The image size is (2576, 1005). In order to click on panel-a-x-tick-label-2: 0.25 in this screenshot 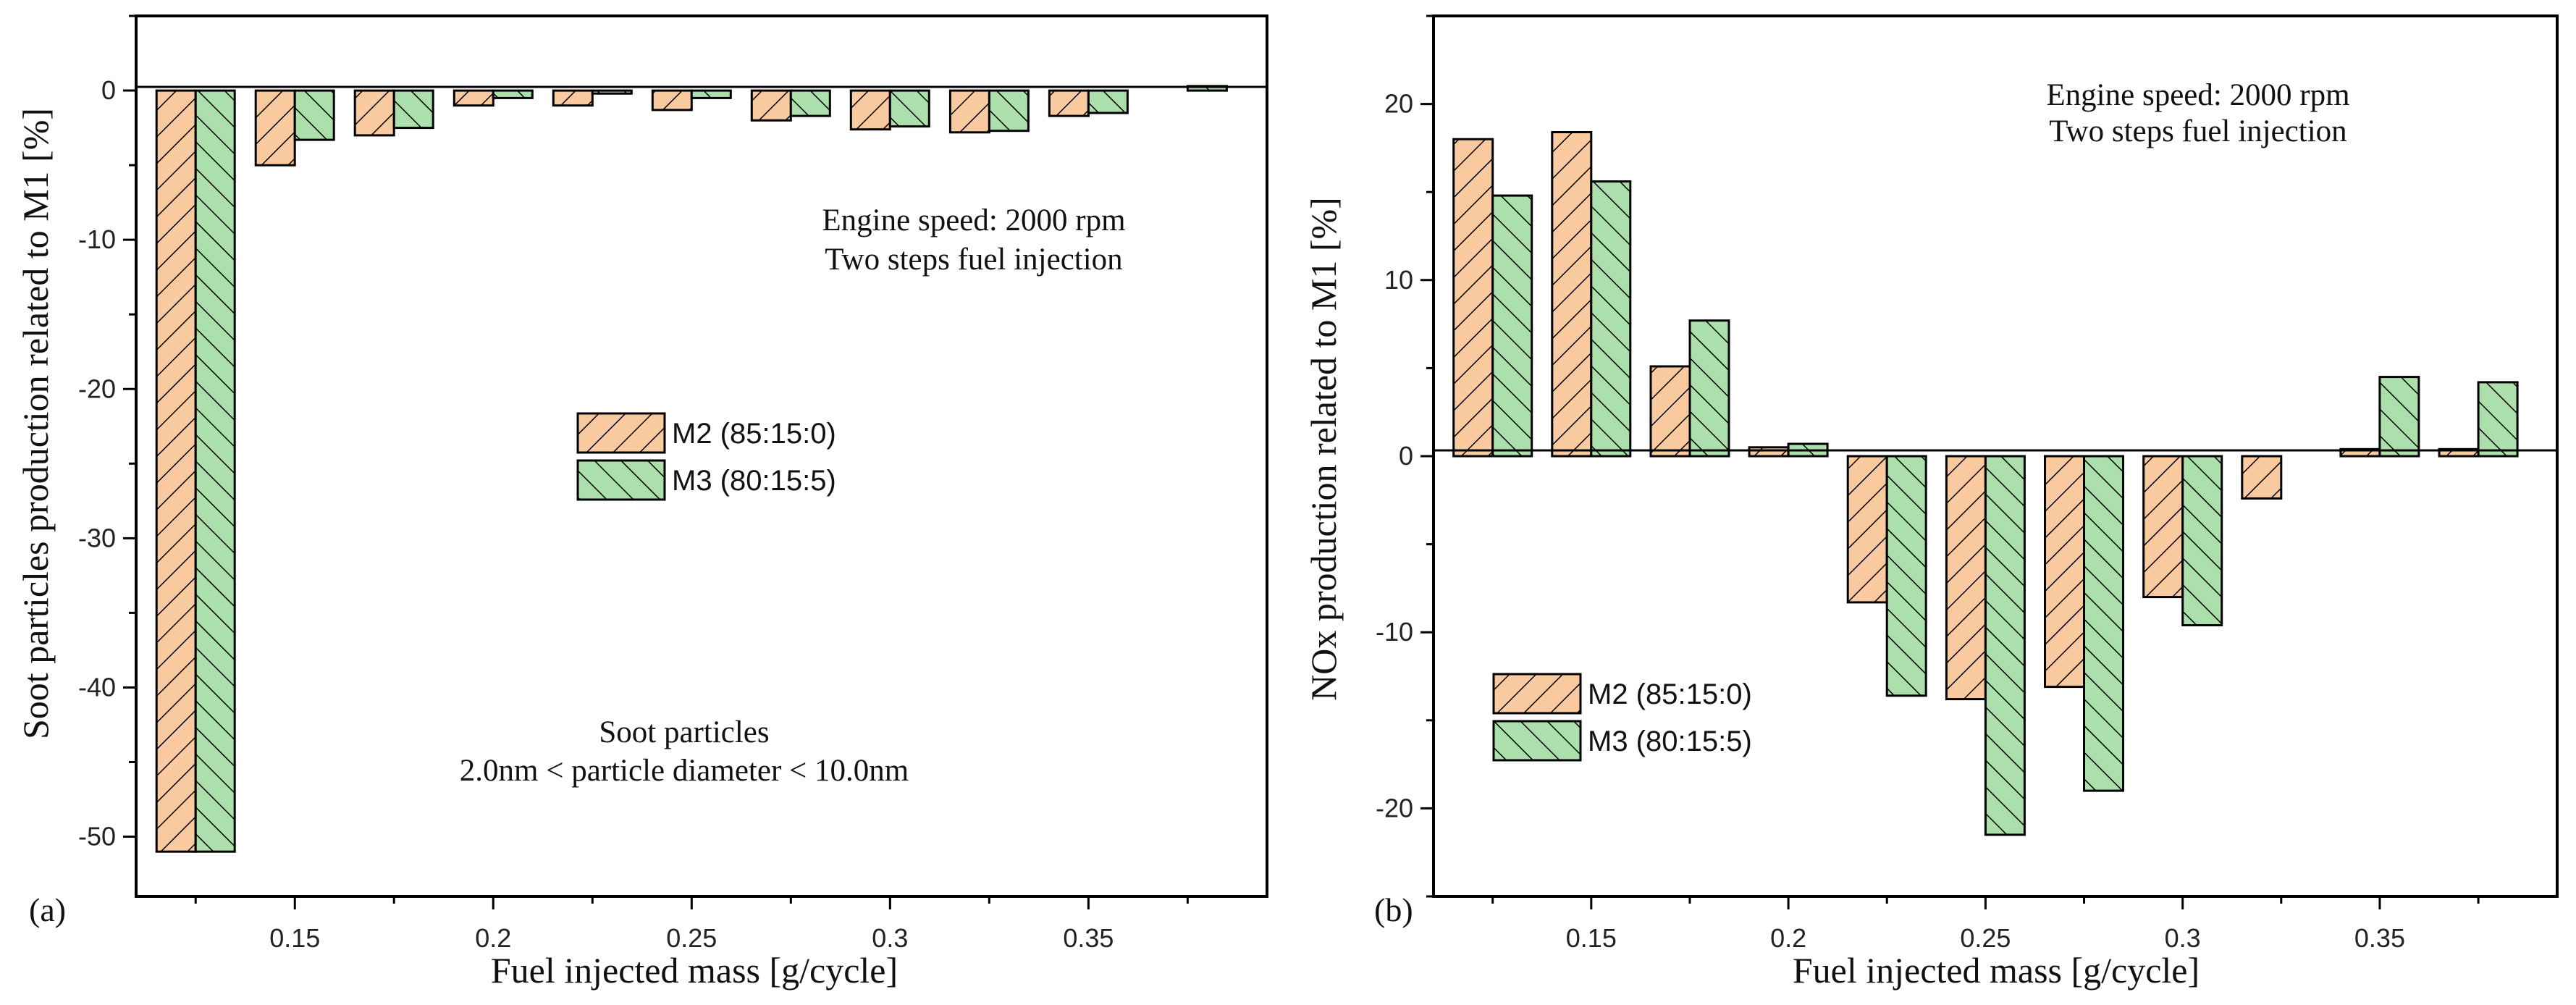, I will do `click(691, 938)`.